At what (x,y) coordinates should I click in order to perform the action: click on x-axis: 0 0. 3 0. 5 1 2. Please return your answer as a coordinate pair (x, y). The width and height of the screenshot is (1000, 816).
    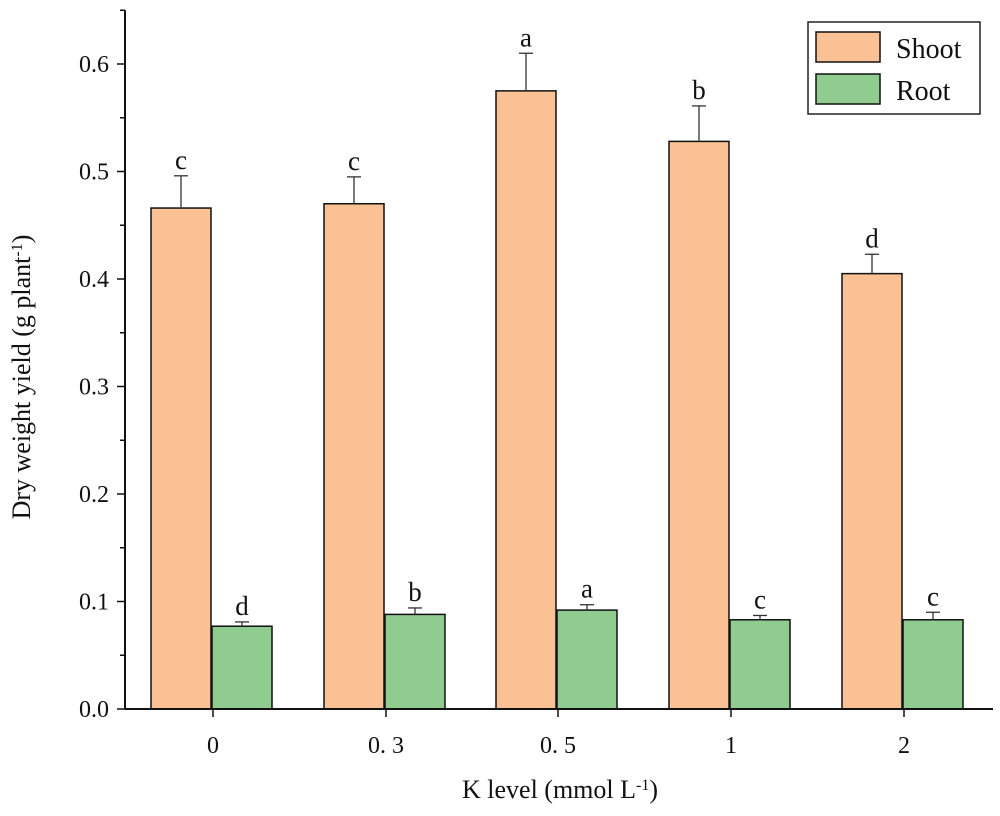
    Looking at the image, I should click on (559, 733).